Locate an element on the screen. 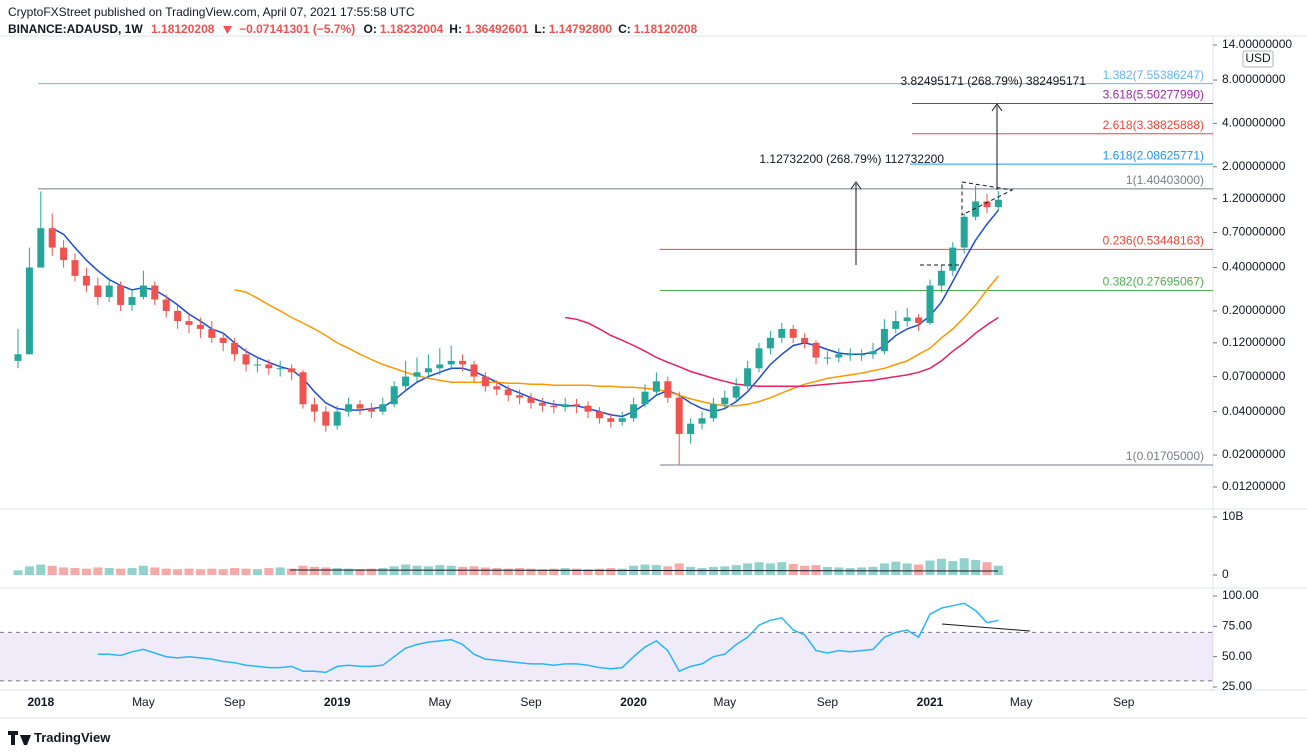 This screenshot has width=1307, height=755. fib-label: 1(0.01705000) is located at coordinates (1165, 456).